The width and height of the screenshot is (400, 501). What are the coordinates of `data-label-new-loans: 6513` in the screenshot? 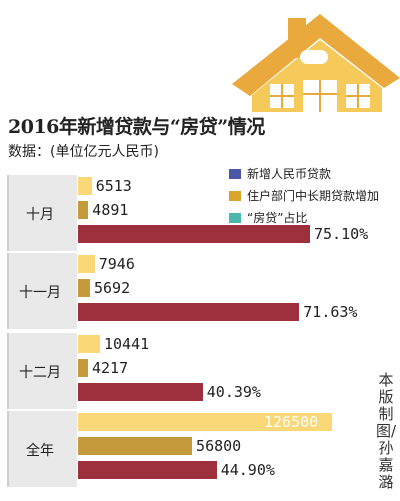 It's located at (113, 186).